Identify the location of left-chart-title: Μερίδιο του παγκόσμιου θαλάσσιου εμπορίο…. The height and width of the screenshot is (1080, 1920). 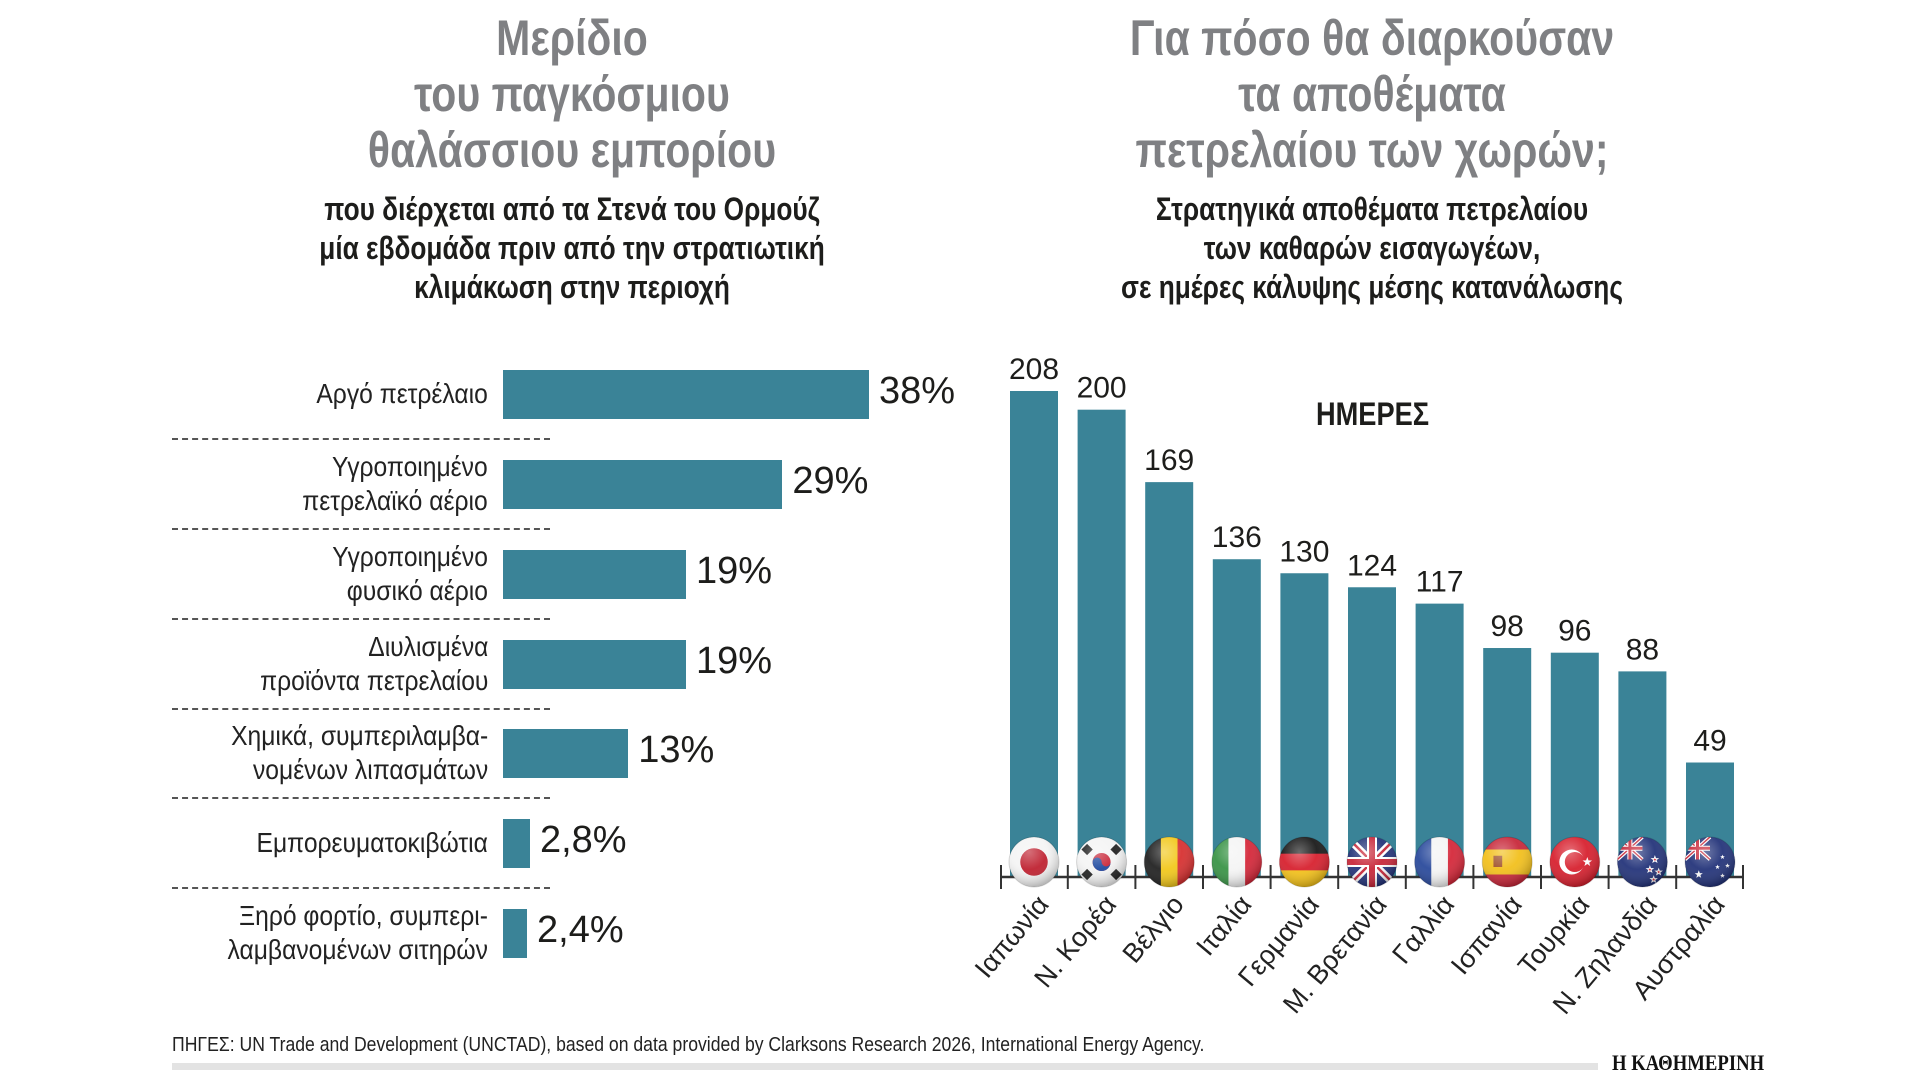
(572, 94).